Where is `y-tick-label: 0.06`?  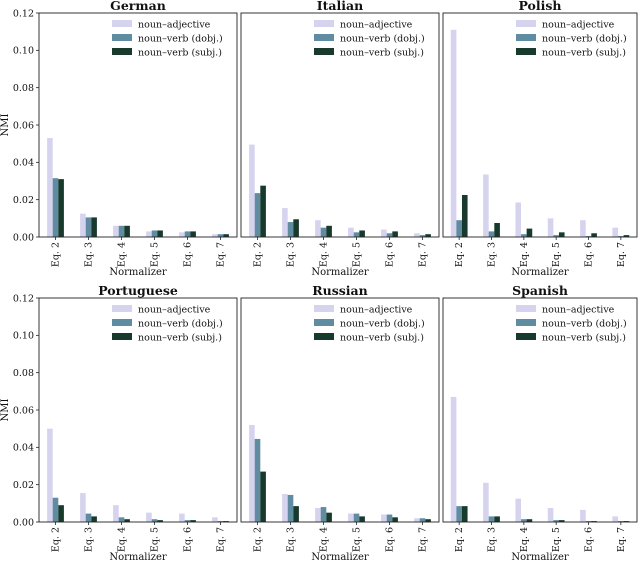 y-tick-label: 0.06 is located at coordinates (23, 410).